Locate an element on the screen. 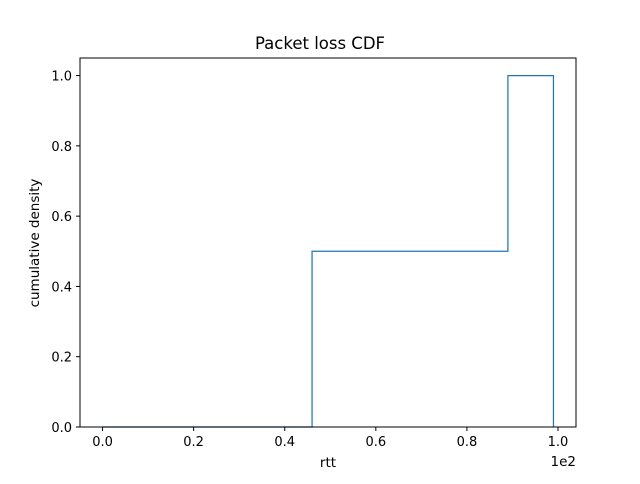  y-axis-label: cumulative density is located at coordinates (35, 243).